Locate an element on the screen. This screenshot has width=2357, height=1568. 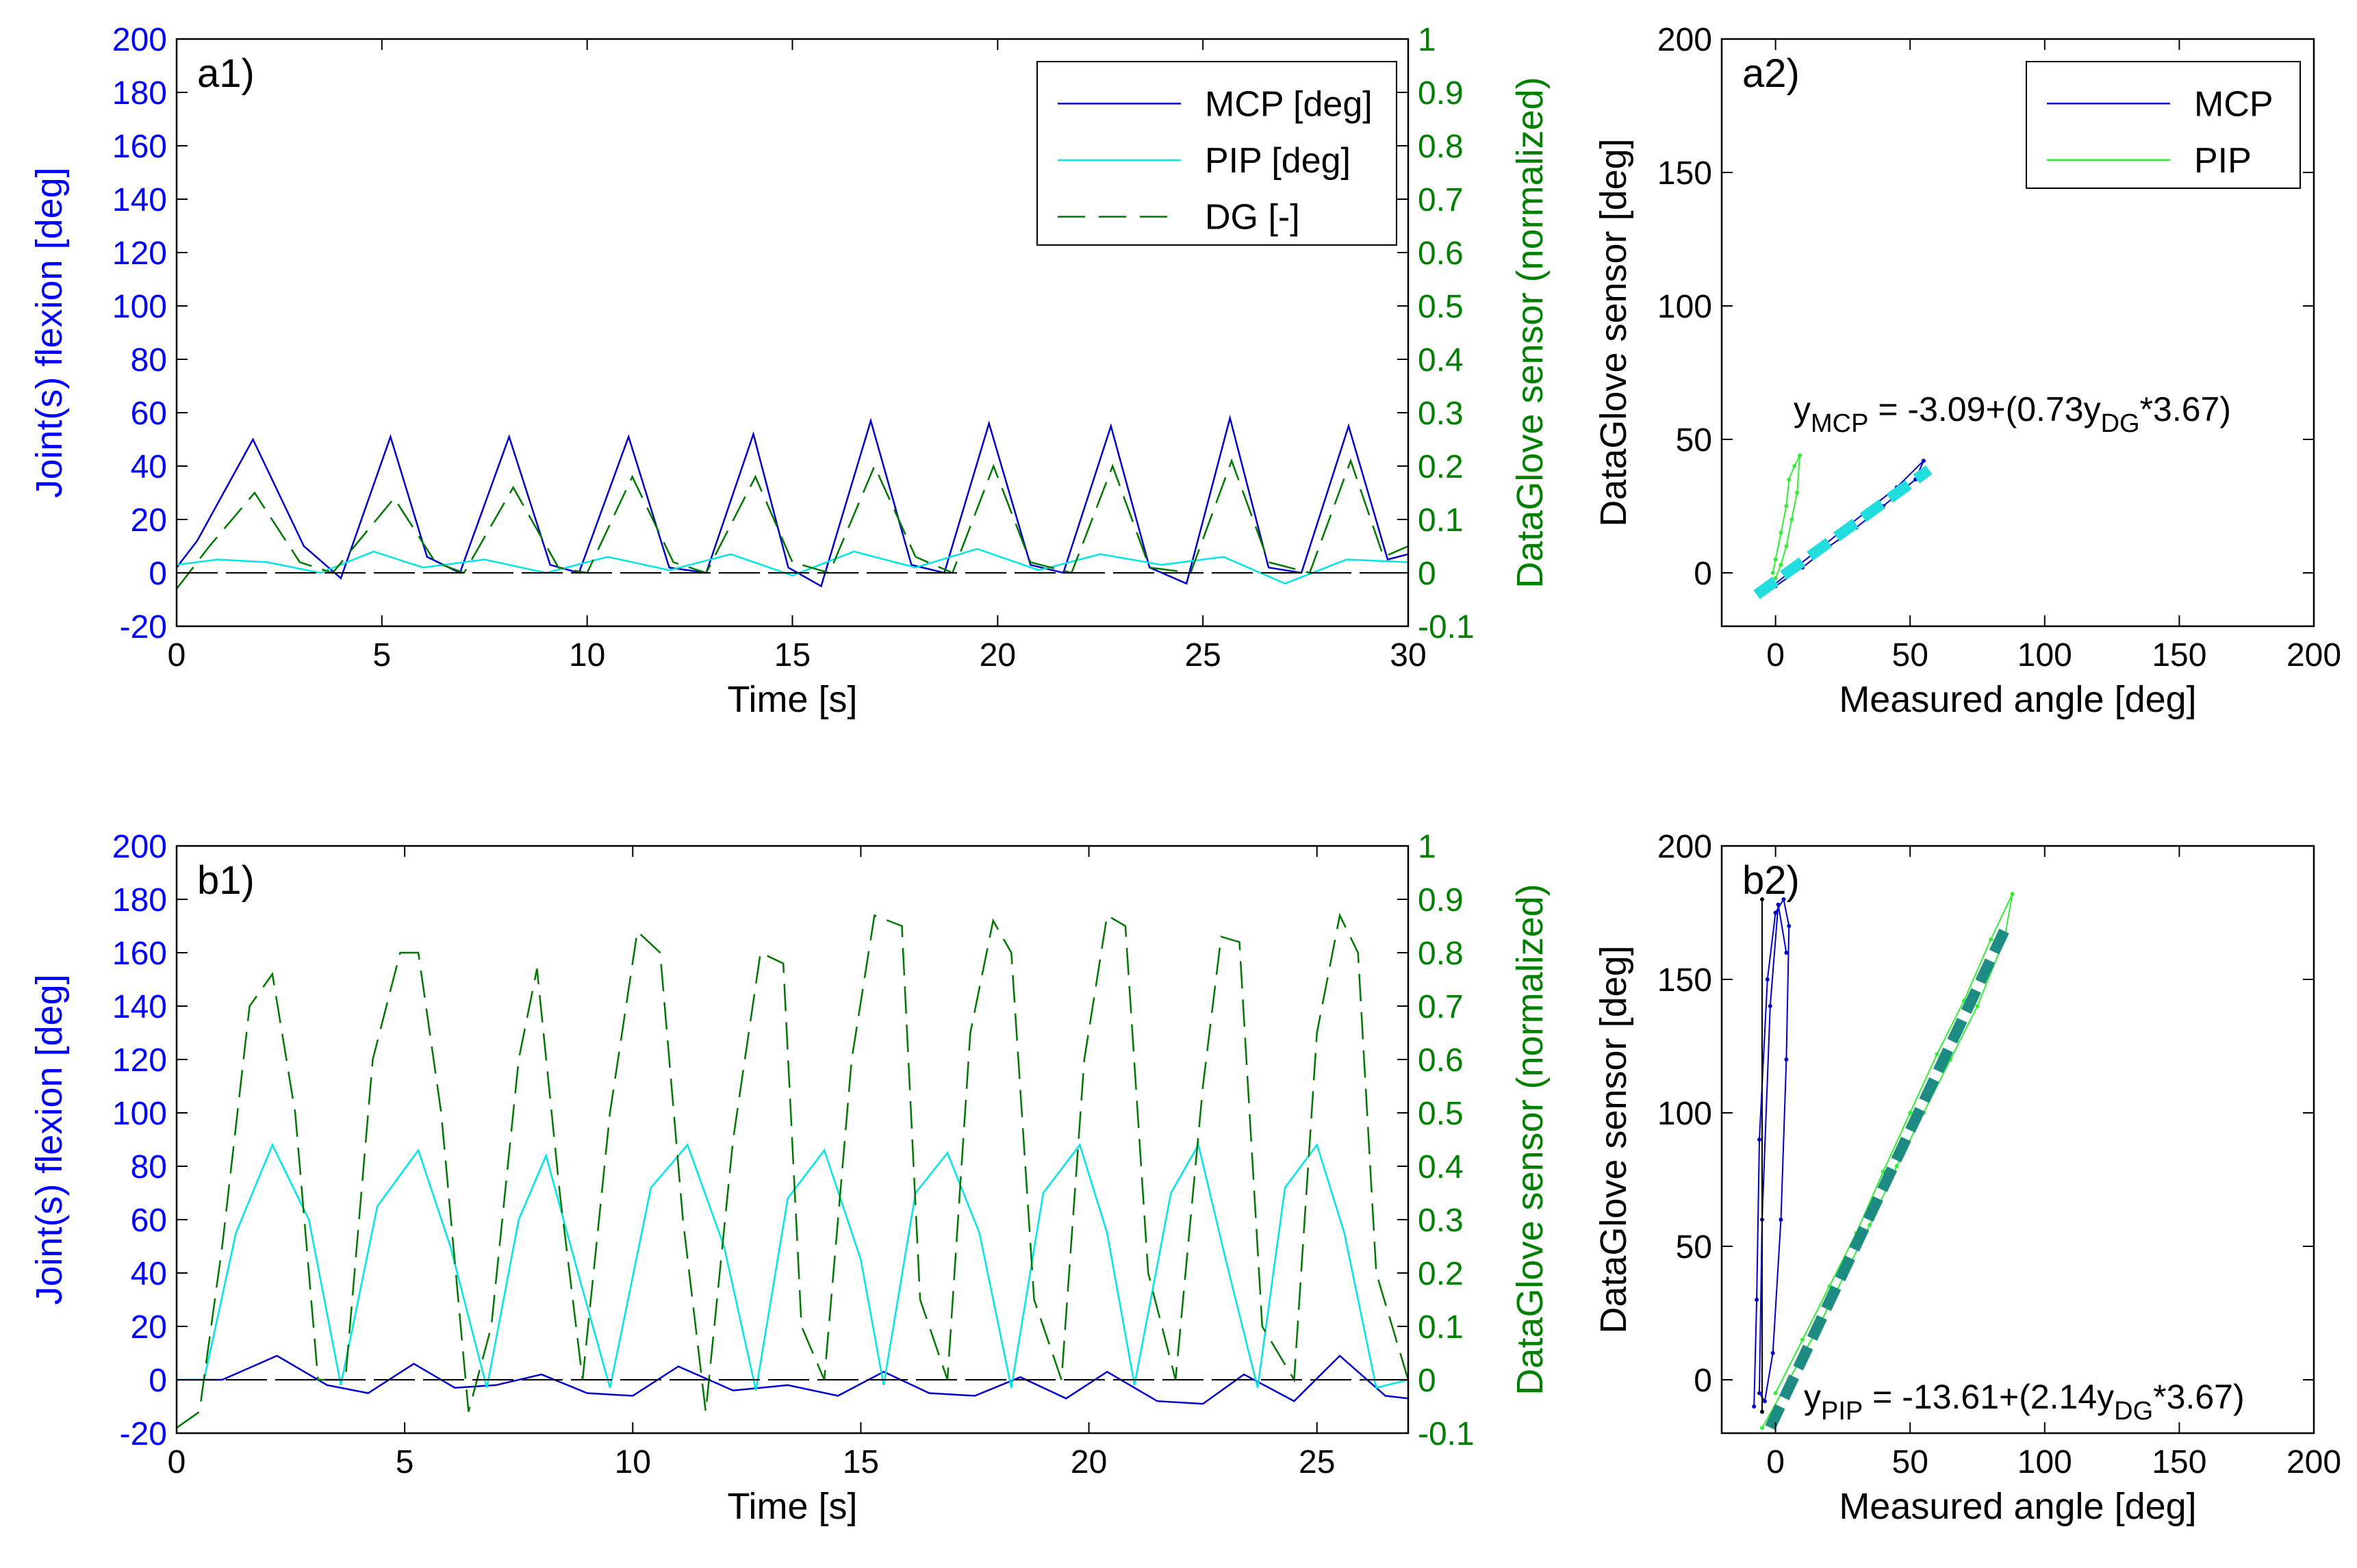
y-tick-label: 150 is located at coordinates (1685, 980).